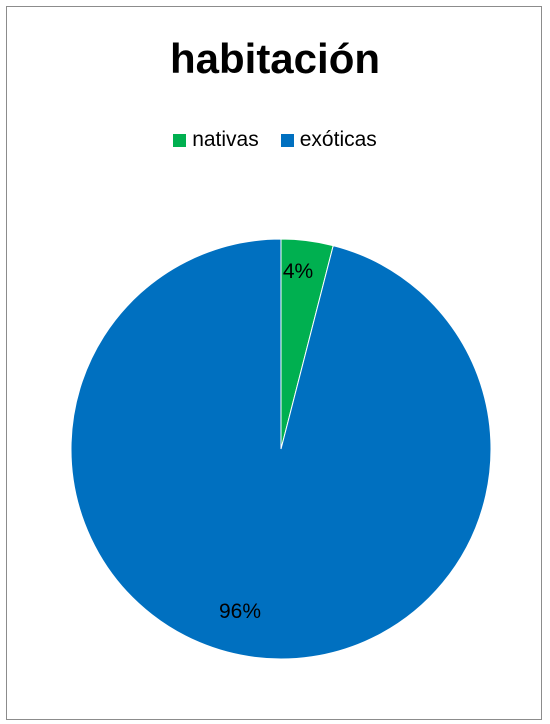 The width and height of the screenshot is (550, 724). Describe the element at coordinates (180, 140) in the screenshot. I see `legend-swatch-nativas` at that location.